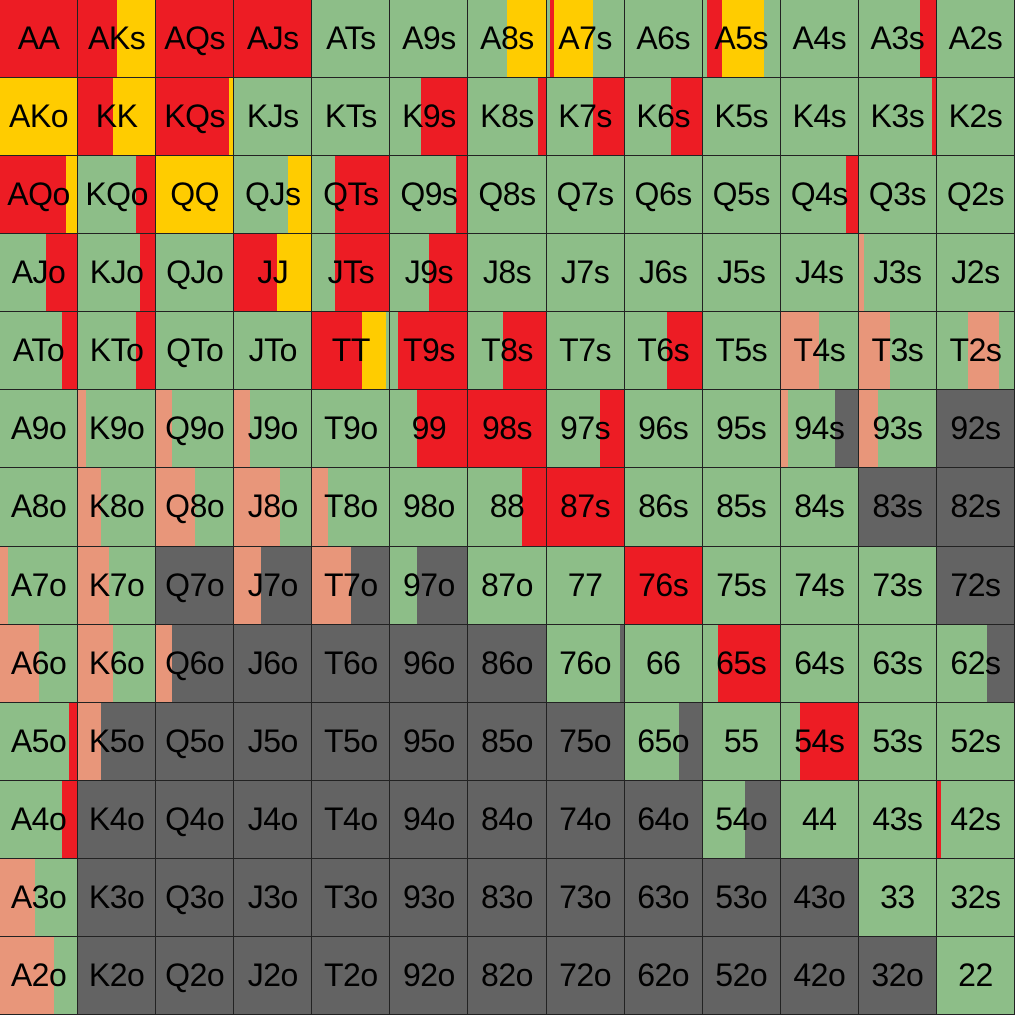  I want to click on hand-cell-75o: 75o, so click(585, 741).